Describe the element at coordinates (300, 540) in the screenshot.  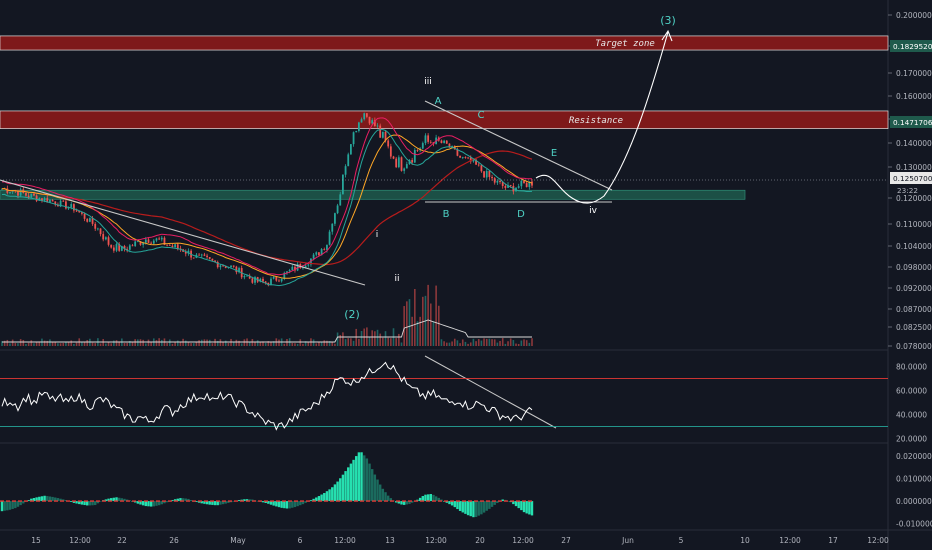
I see `time-tick-label: 6` at that location.